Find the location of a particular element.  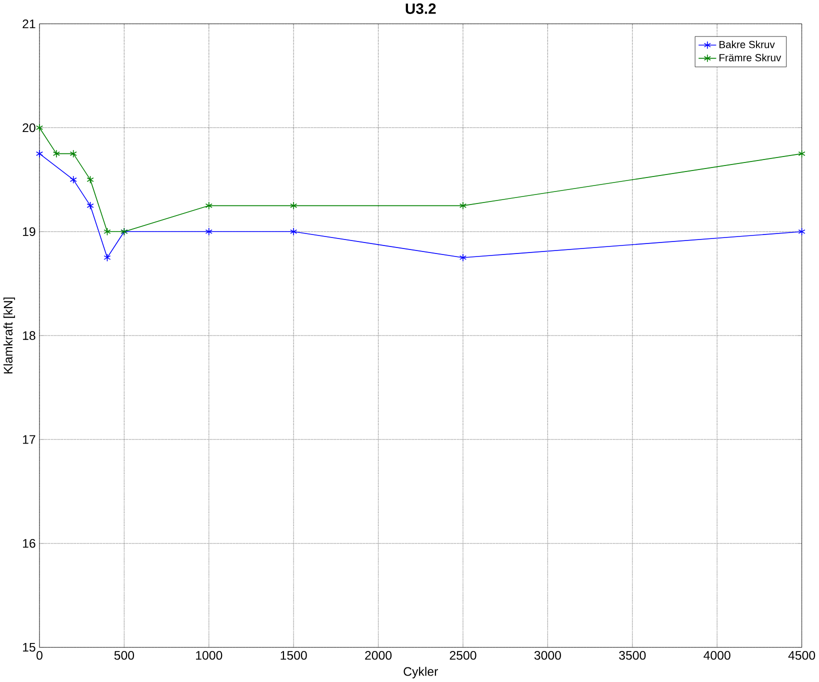

y-tick-label: 21 is located at coordinates (29, 24).